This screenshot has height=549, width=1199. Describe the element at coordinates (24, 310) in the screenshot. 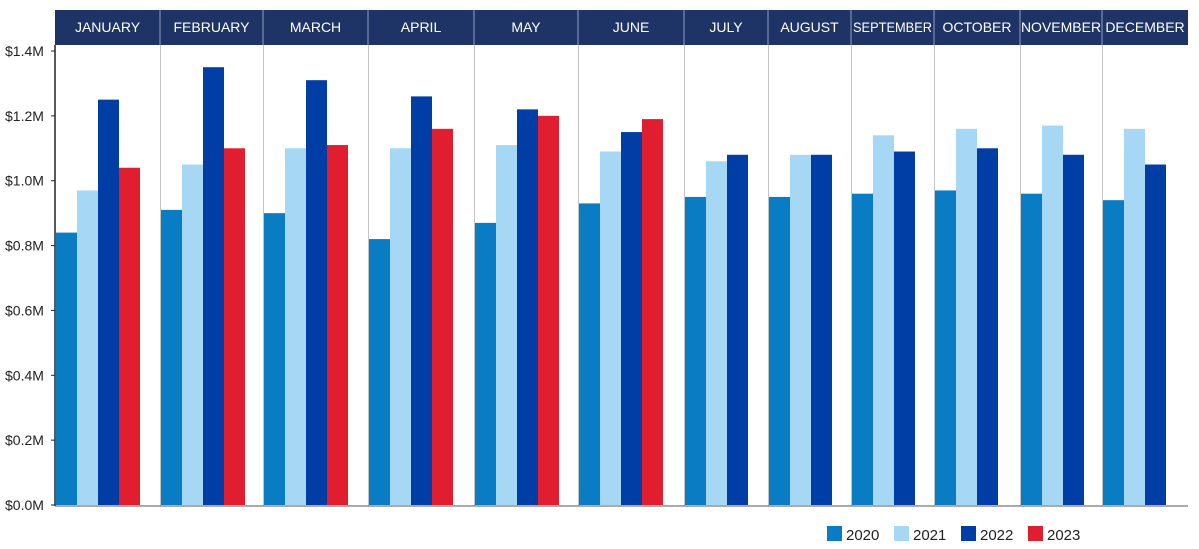

I see `y-tick-label: $0.6M` at that location.